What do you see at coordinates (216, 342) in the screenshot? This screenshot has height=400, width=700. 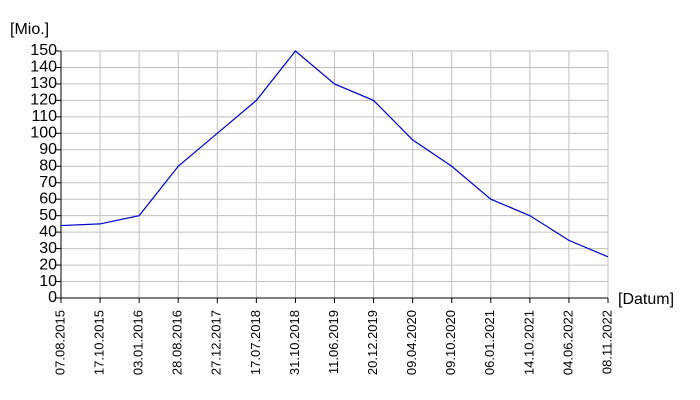 I see `x-tick-label: 27.12.2017` at bounding box center [216, 342].